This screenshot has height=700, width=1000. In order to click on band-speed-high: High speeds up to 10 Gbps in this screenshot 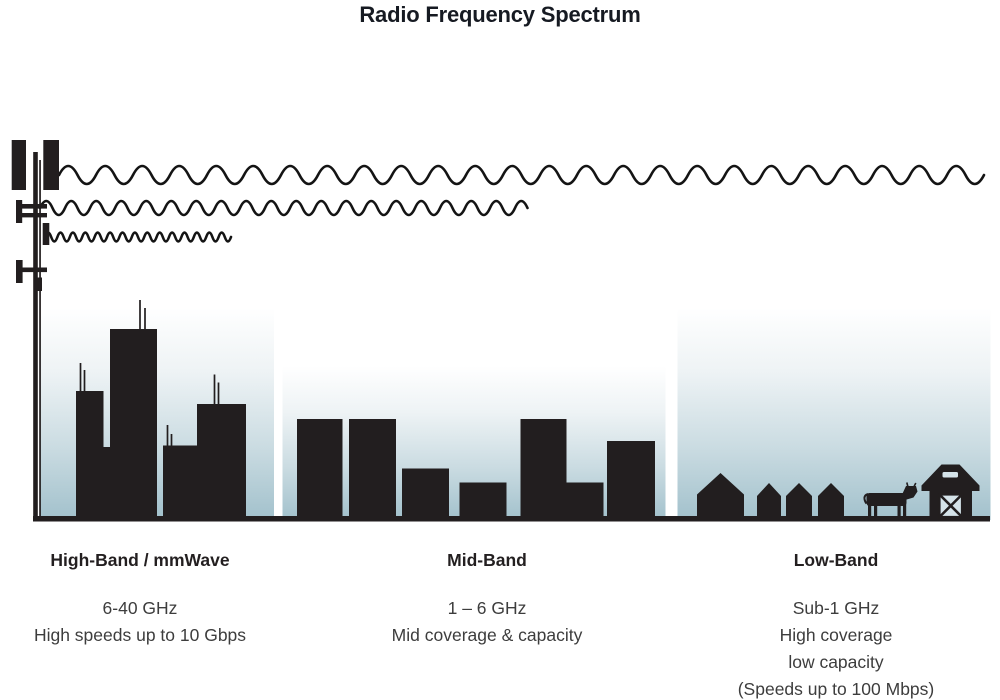, I will do `click(140, 635)`.